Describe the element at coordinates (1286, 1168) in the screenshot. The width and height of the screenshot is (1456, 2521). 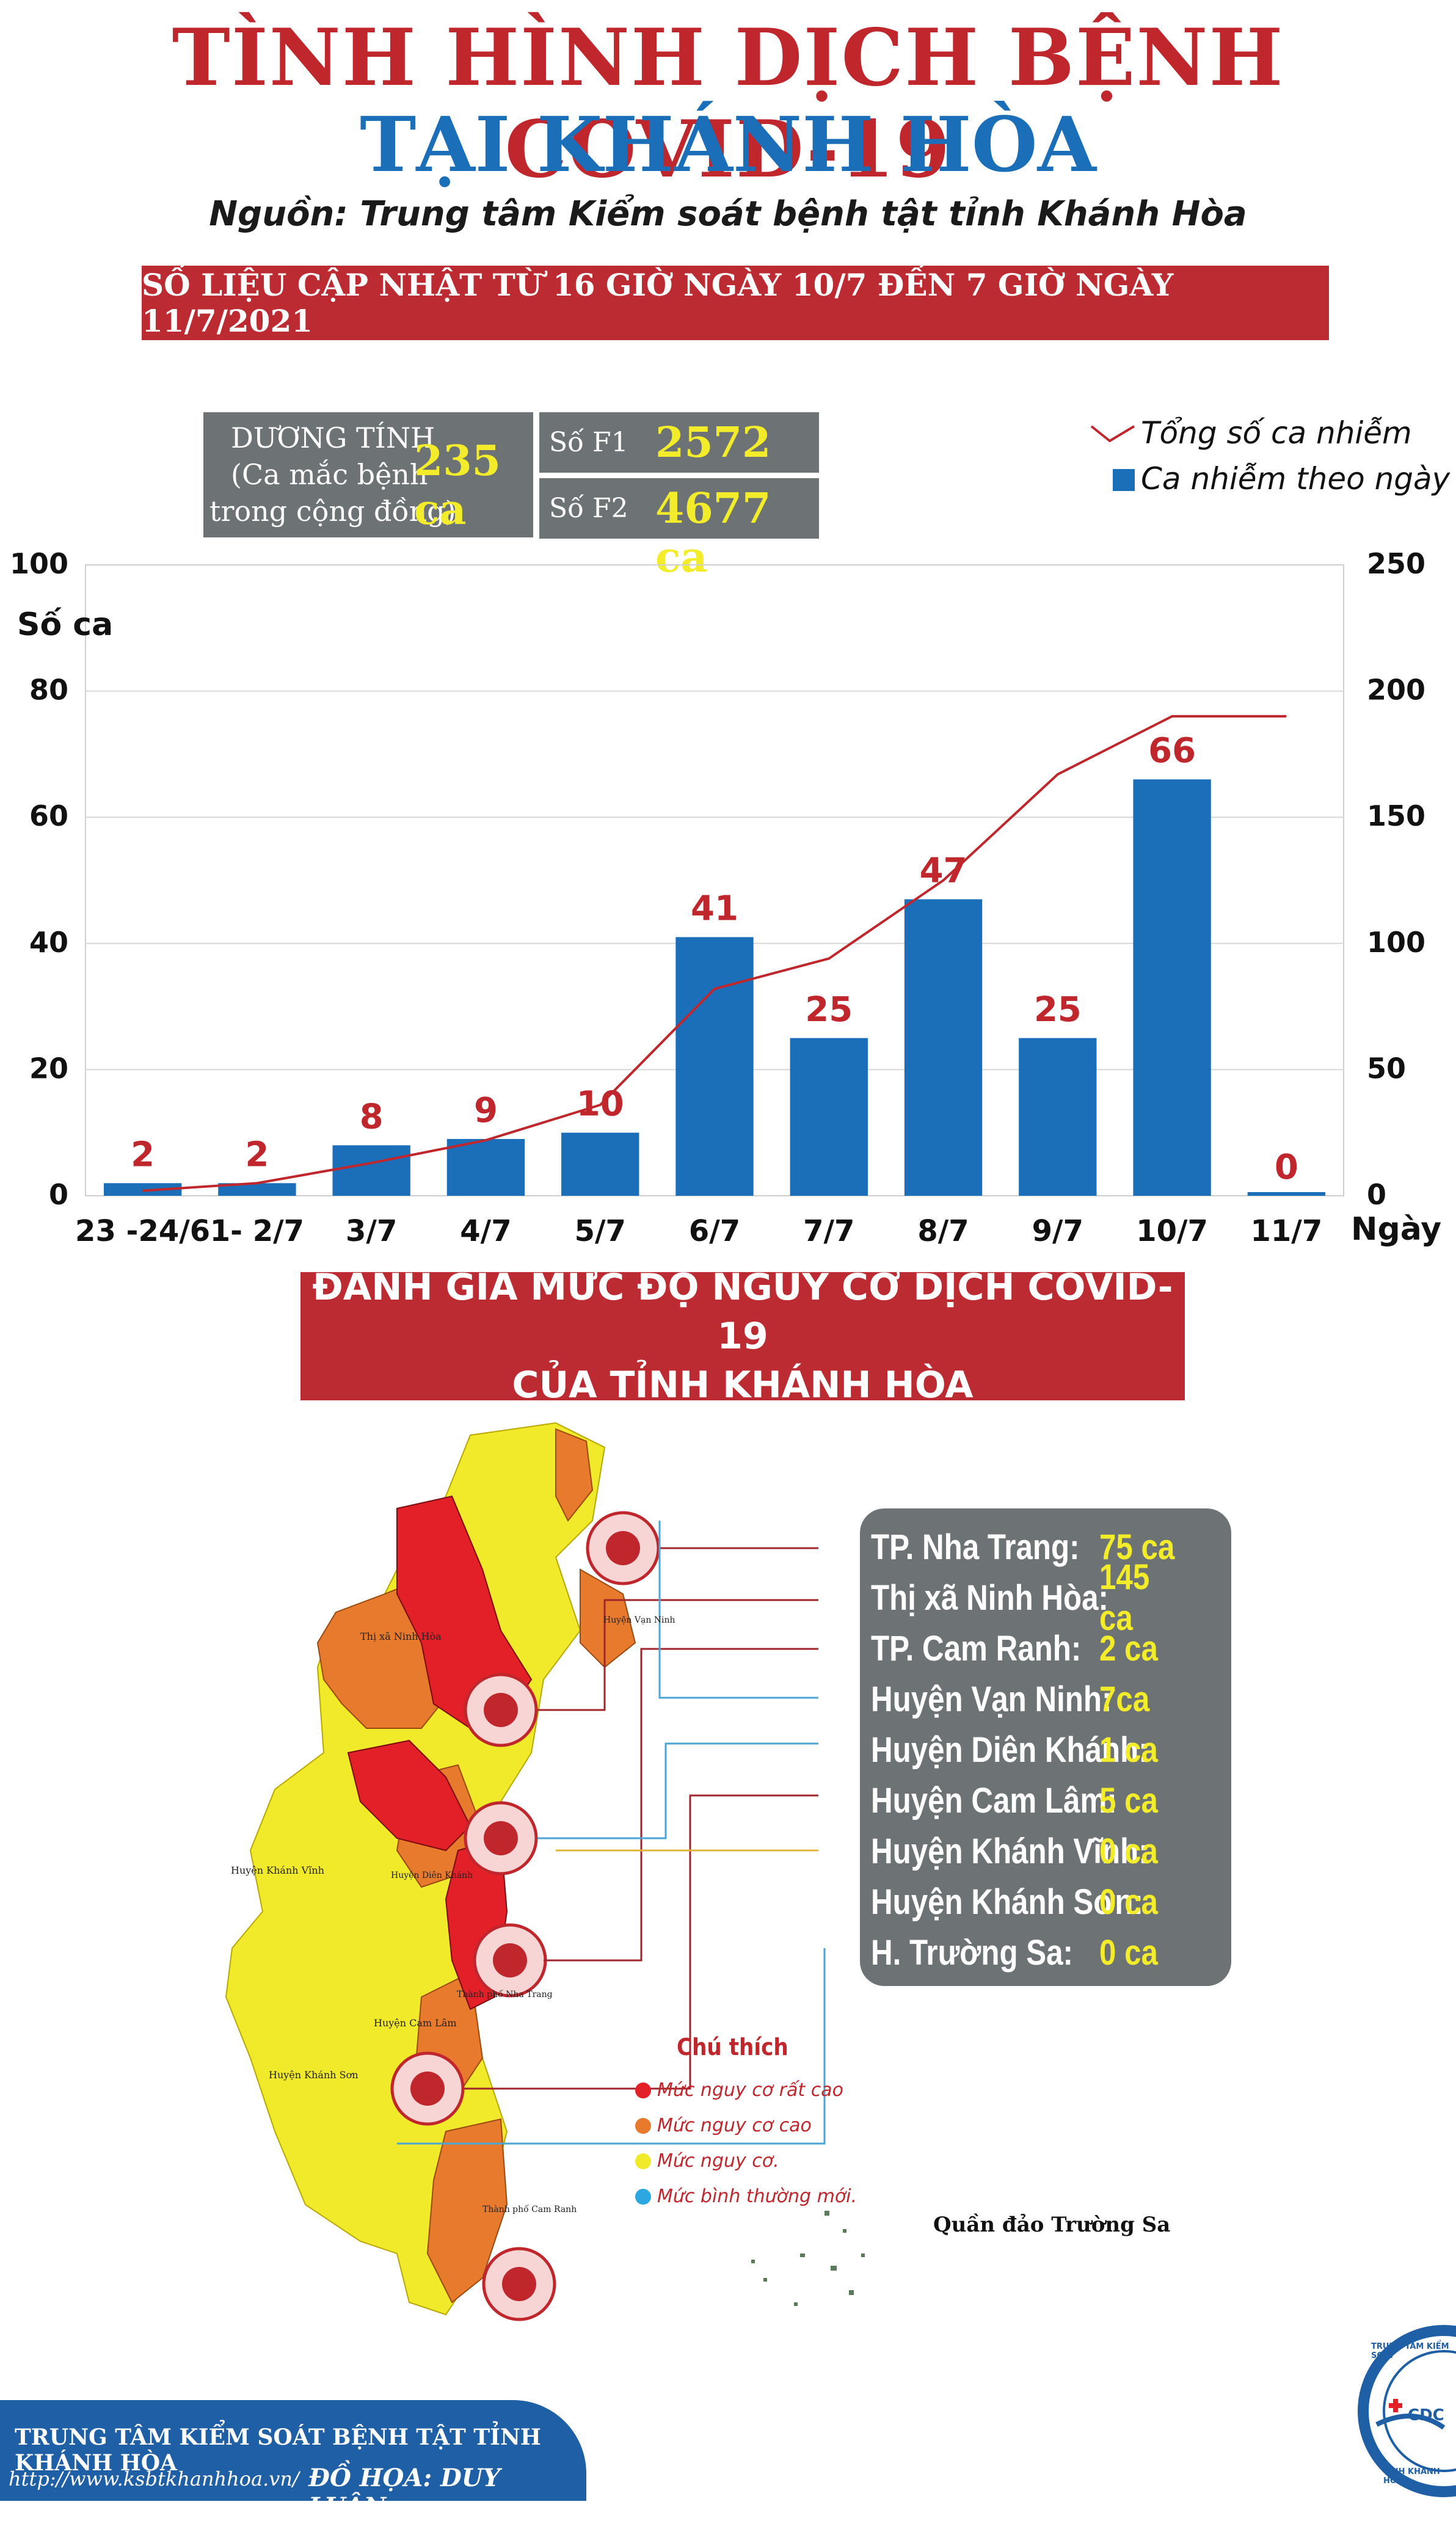
I see `bar-label: 0` at that location.